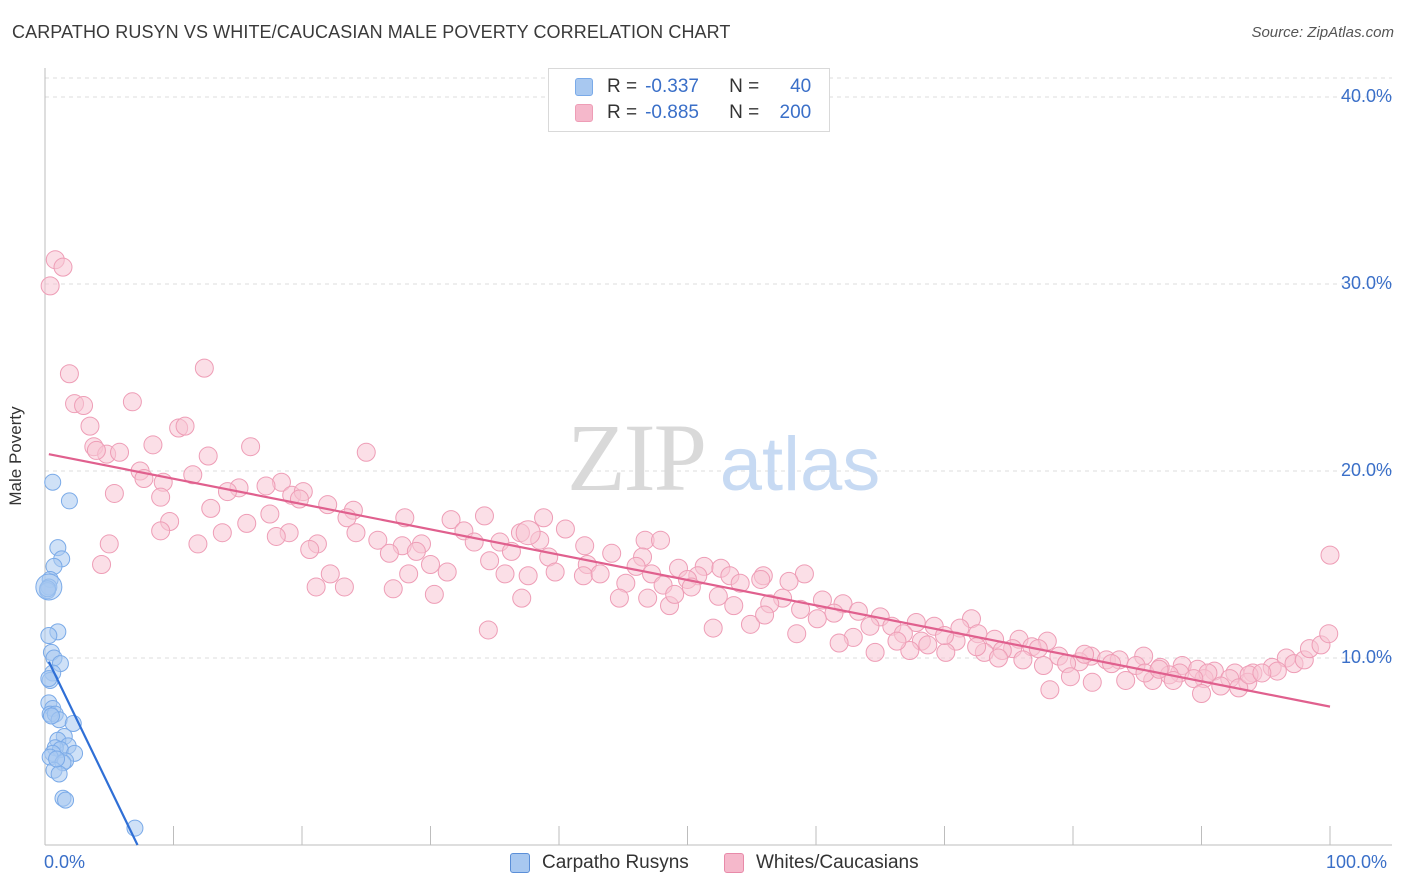  What do you see at coordinates (837, 862) in the screenshot?
I see `bottom-legend-label: Whites/Caucasians` at bounding box center [837, 862].